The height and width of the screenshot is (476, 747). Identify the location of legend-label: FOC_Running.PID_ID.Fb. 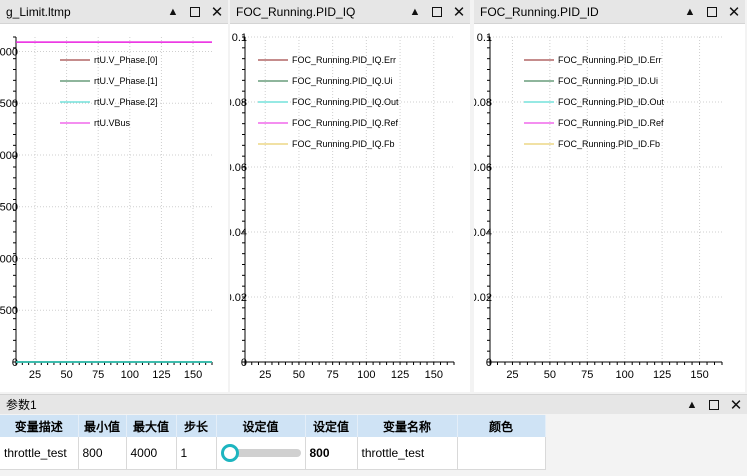
(609, 144).